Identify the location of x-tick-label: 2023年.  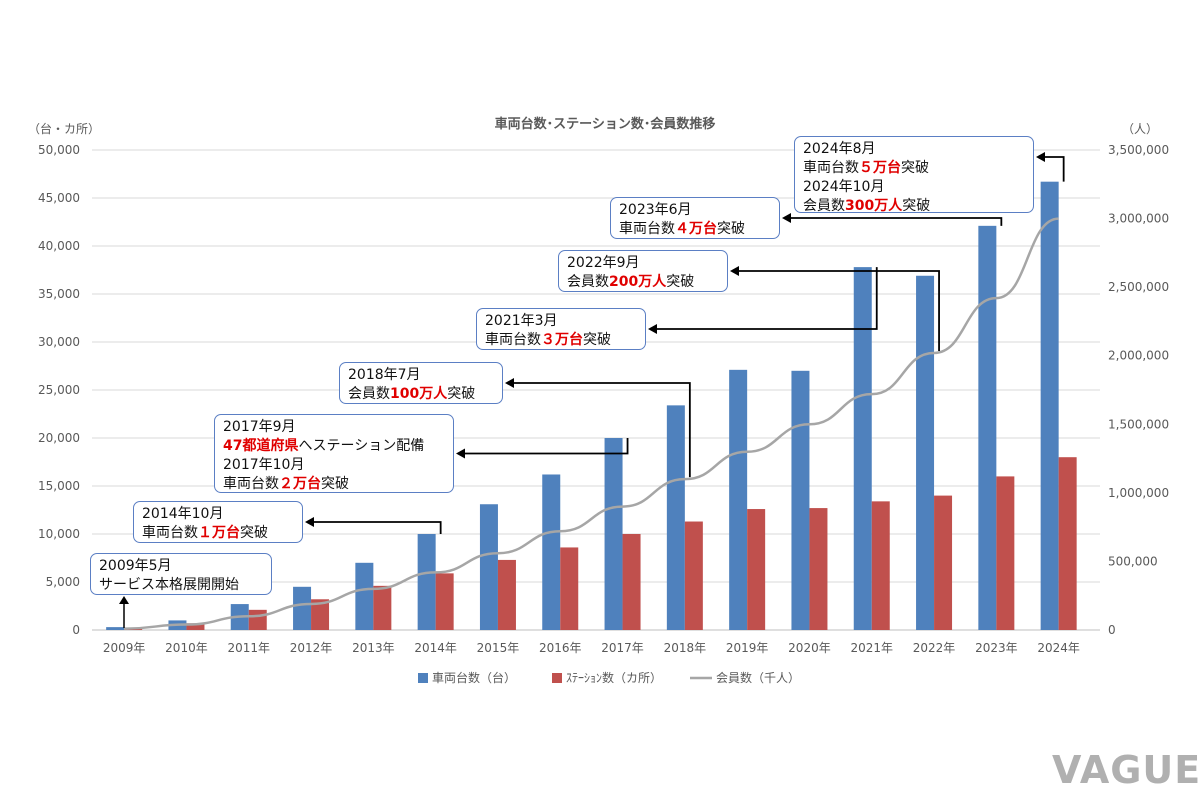
(996, 648).